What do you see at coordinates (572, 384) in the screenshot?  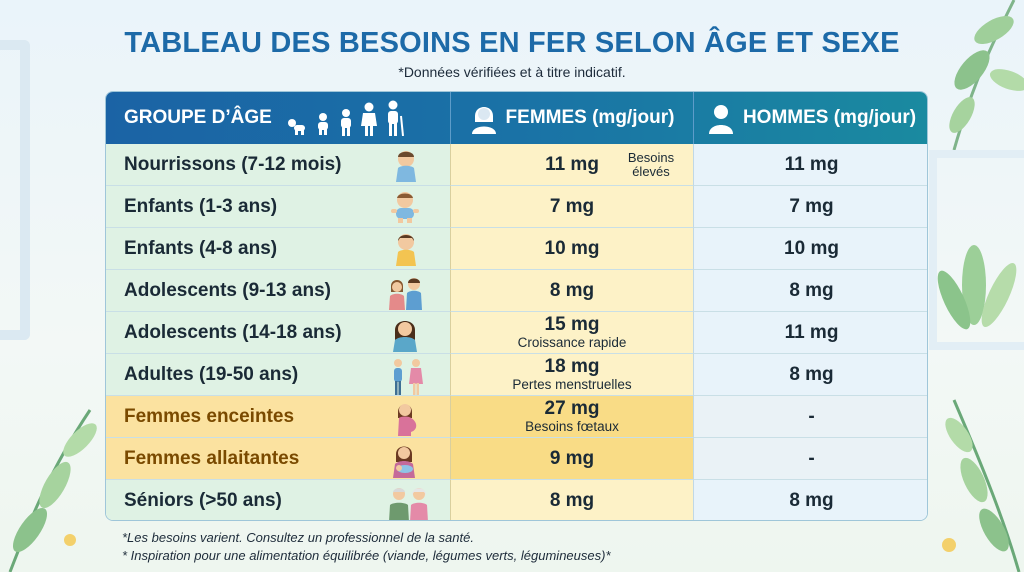 I see `women-note: Pertes menstruelles` at bounding box center [572, 384].